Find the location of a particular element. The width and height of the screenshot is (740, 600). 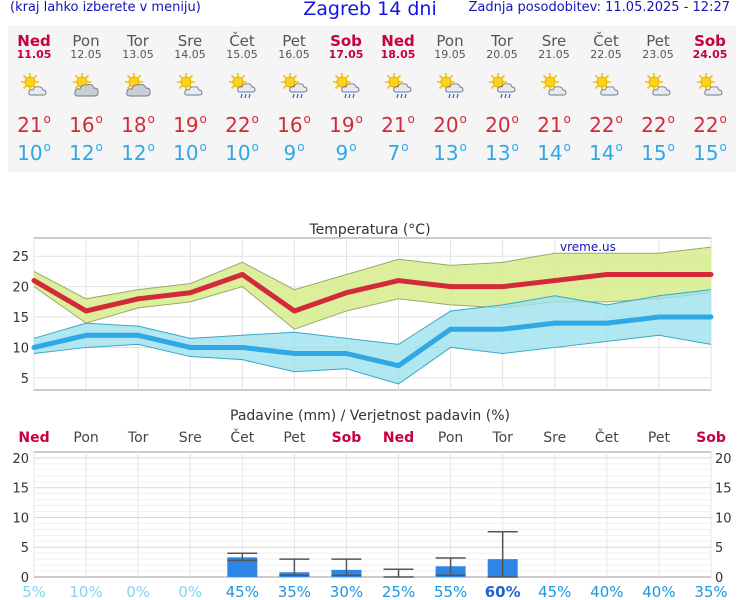

tmax-band-low-line is located at coordinates (372, 308).